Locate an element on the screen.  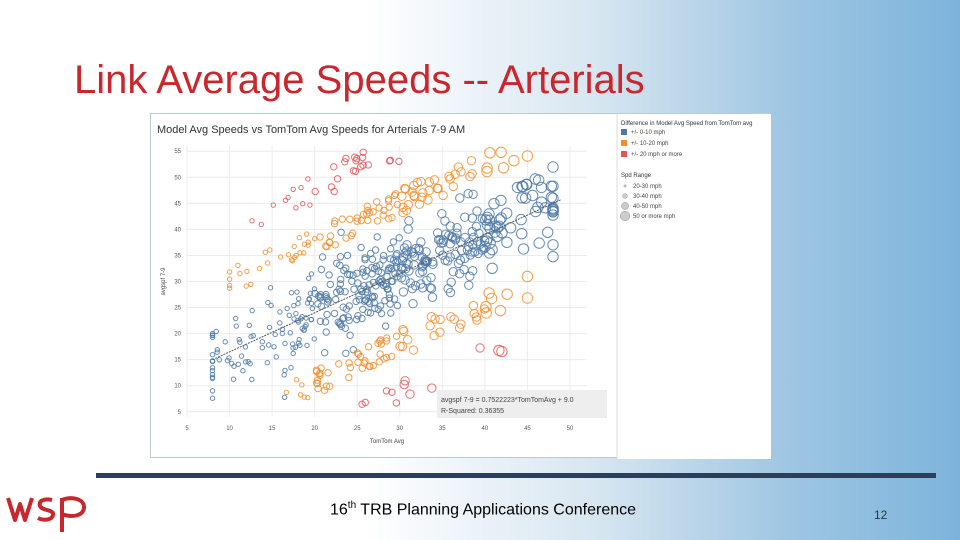
slide-title: Link Average Speeds -- Arterials is located at coordinates (359, 80).